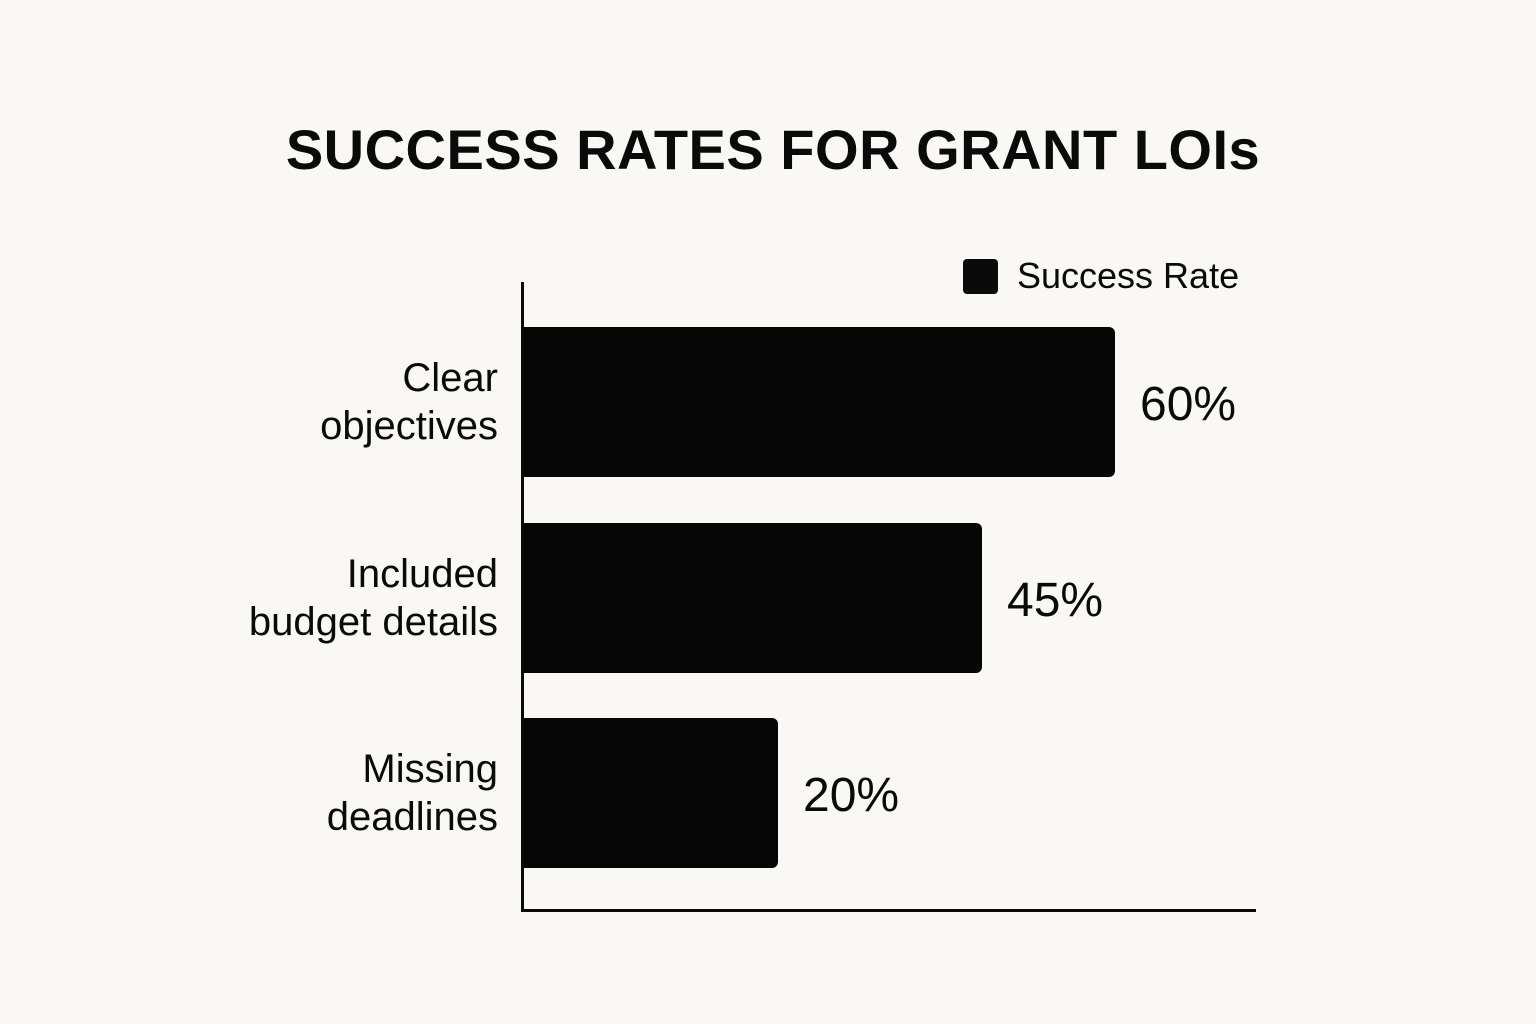  I want to click on legend-swatch, so click(980, 276).